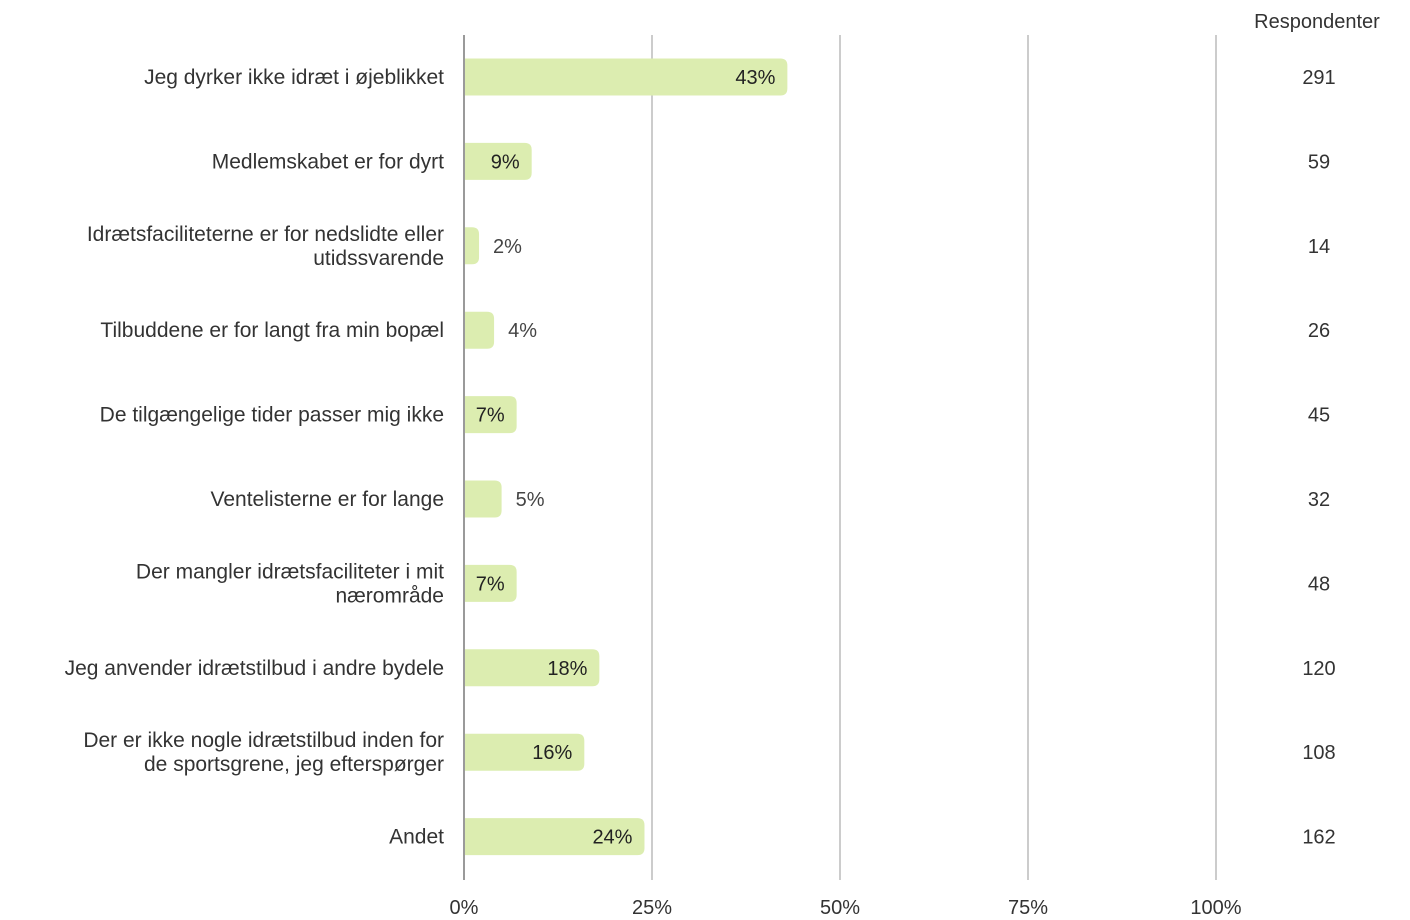 The height and width of the screenshot is (920, 1410). I want to click on category-label: Der er ikke nogle idrætstilbud inden for, so click(263, 740).